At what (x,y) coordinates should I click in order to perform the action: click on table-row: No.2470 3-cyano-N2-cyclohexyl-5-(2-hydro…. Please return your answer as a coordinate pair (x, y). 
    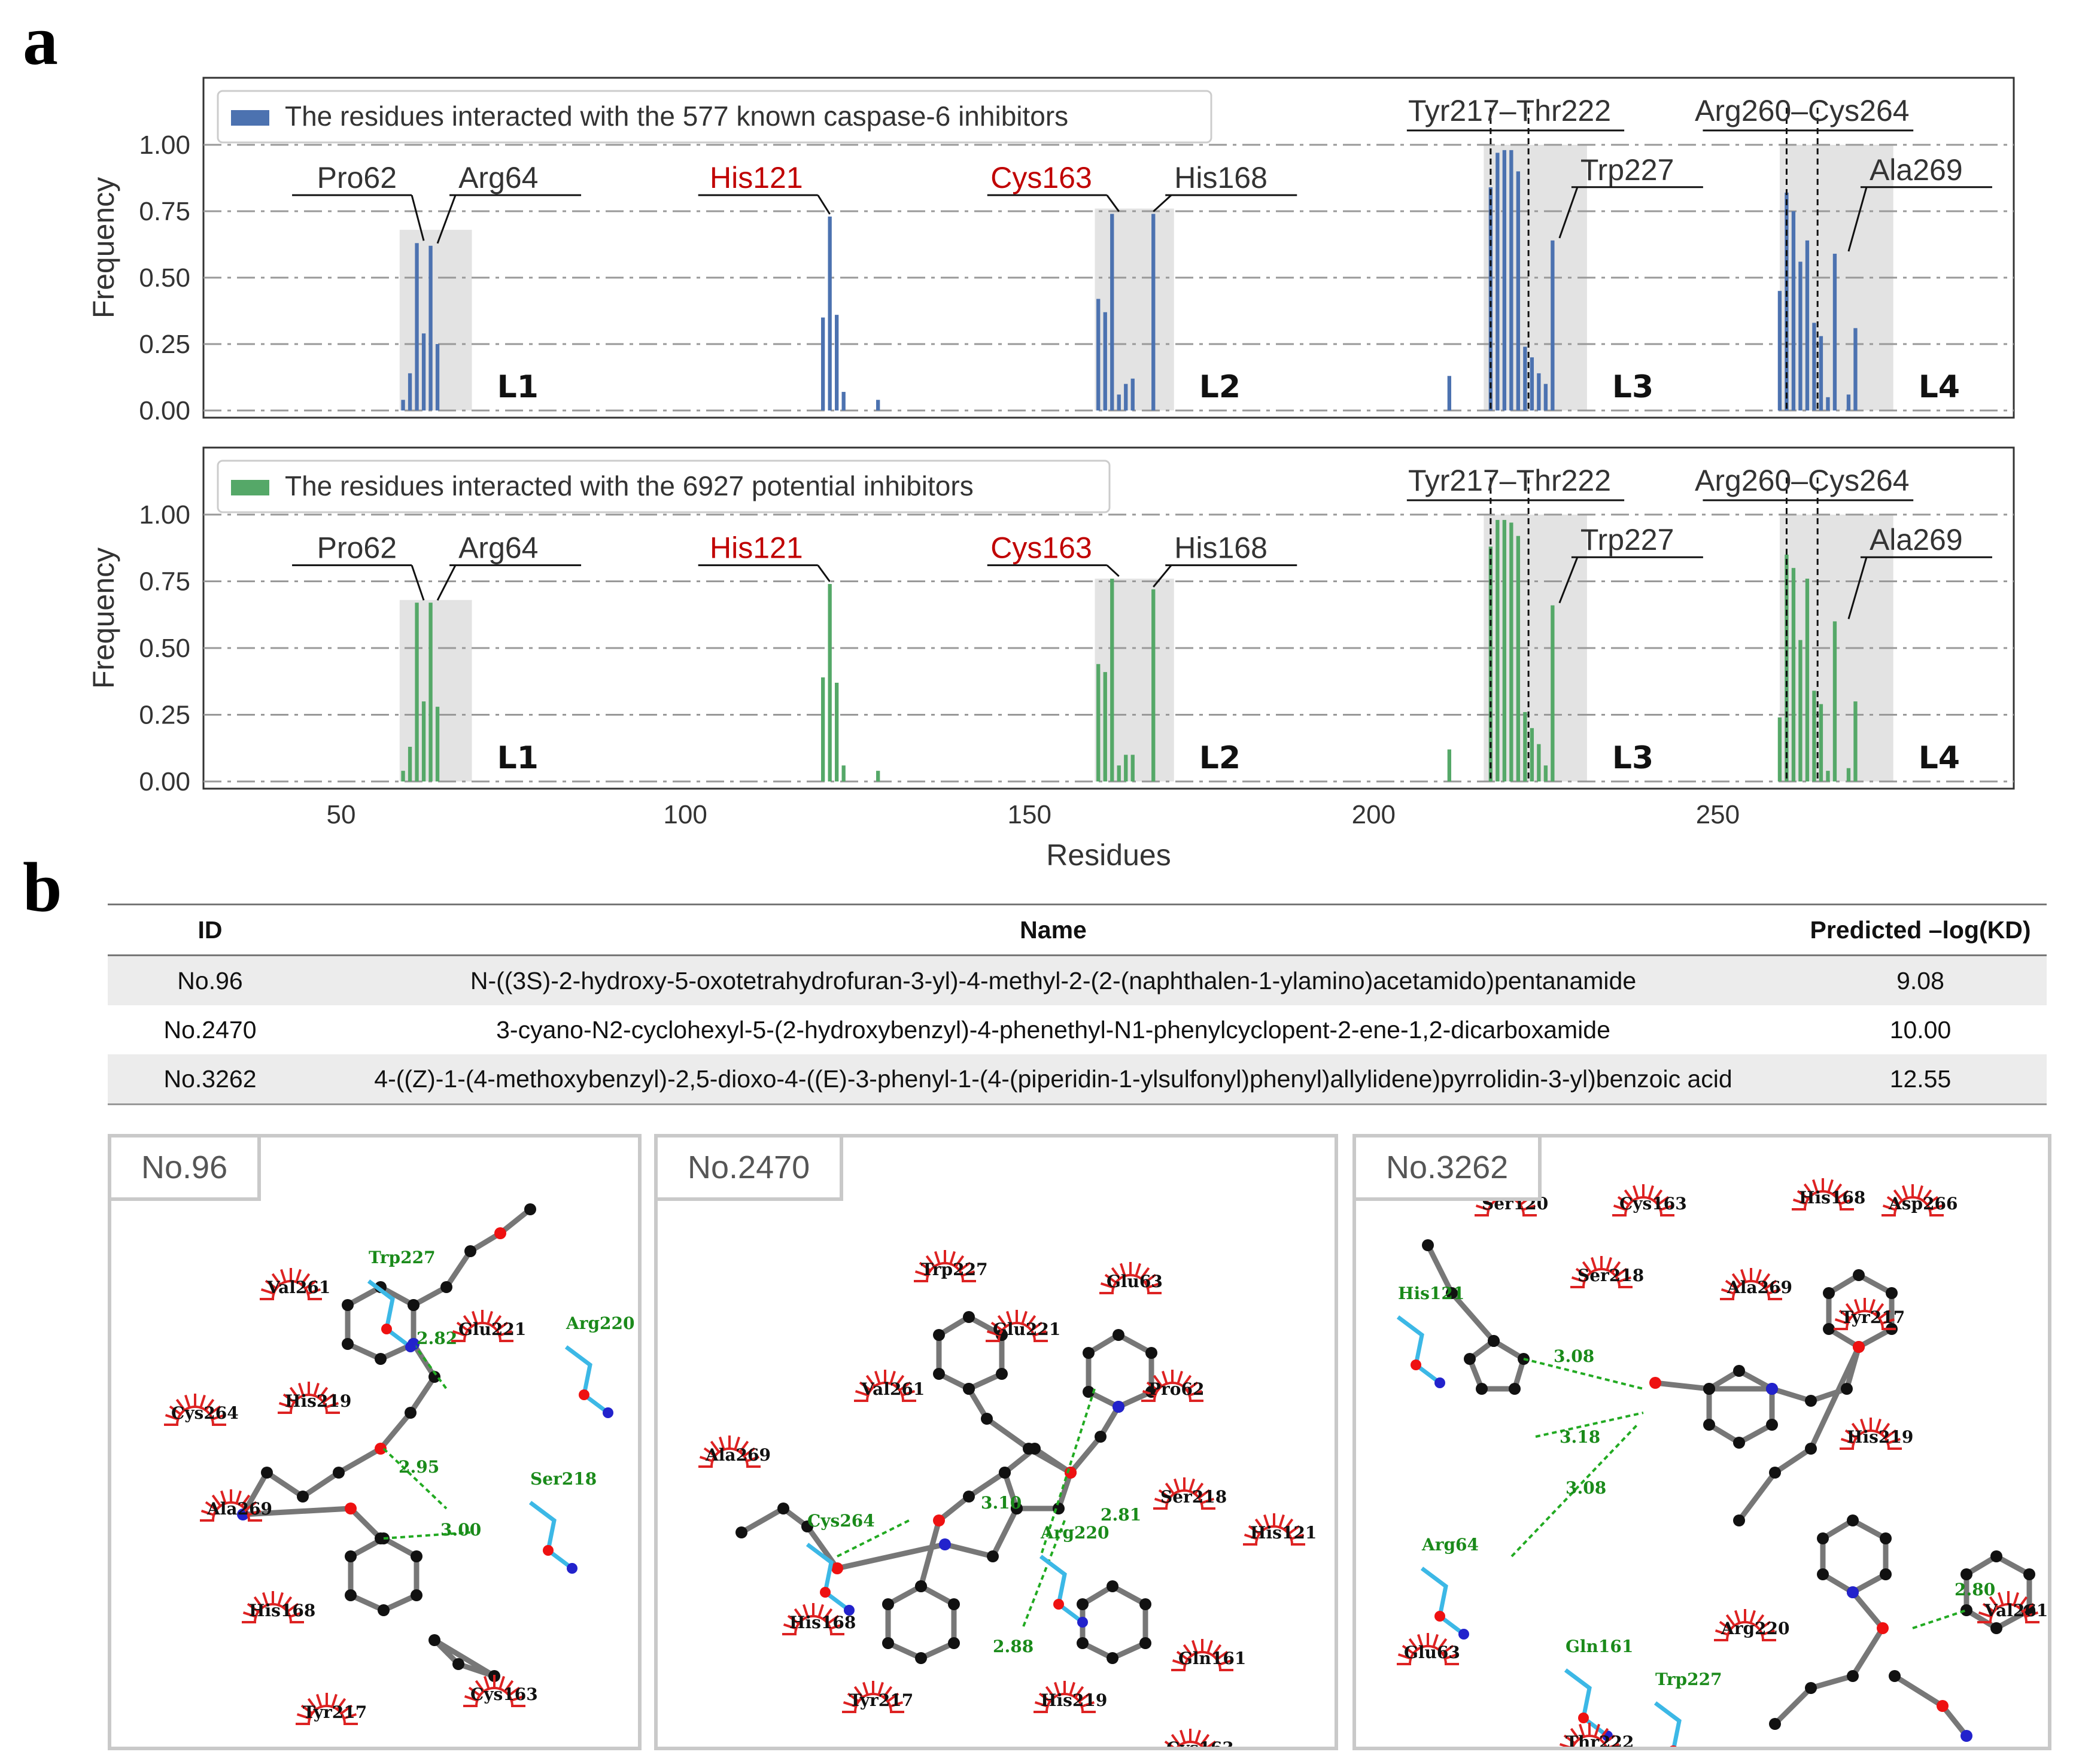
    Looking at the image, I should click on (1077, 1029).